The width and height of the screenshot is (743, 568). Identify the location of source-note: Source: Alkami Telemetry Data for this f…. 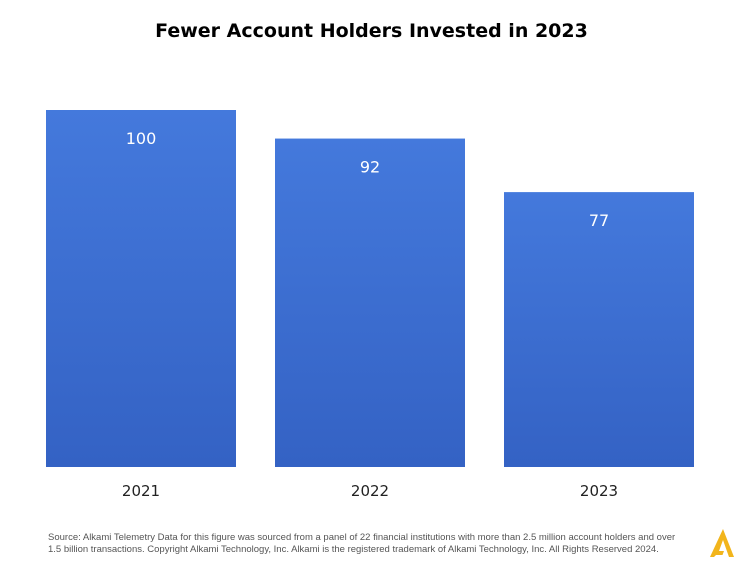
(362, 543).